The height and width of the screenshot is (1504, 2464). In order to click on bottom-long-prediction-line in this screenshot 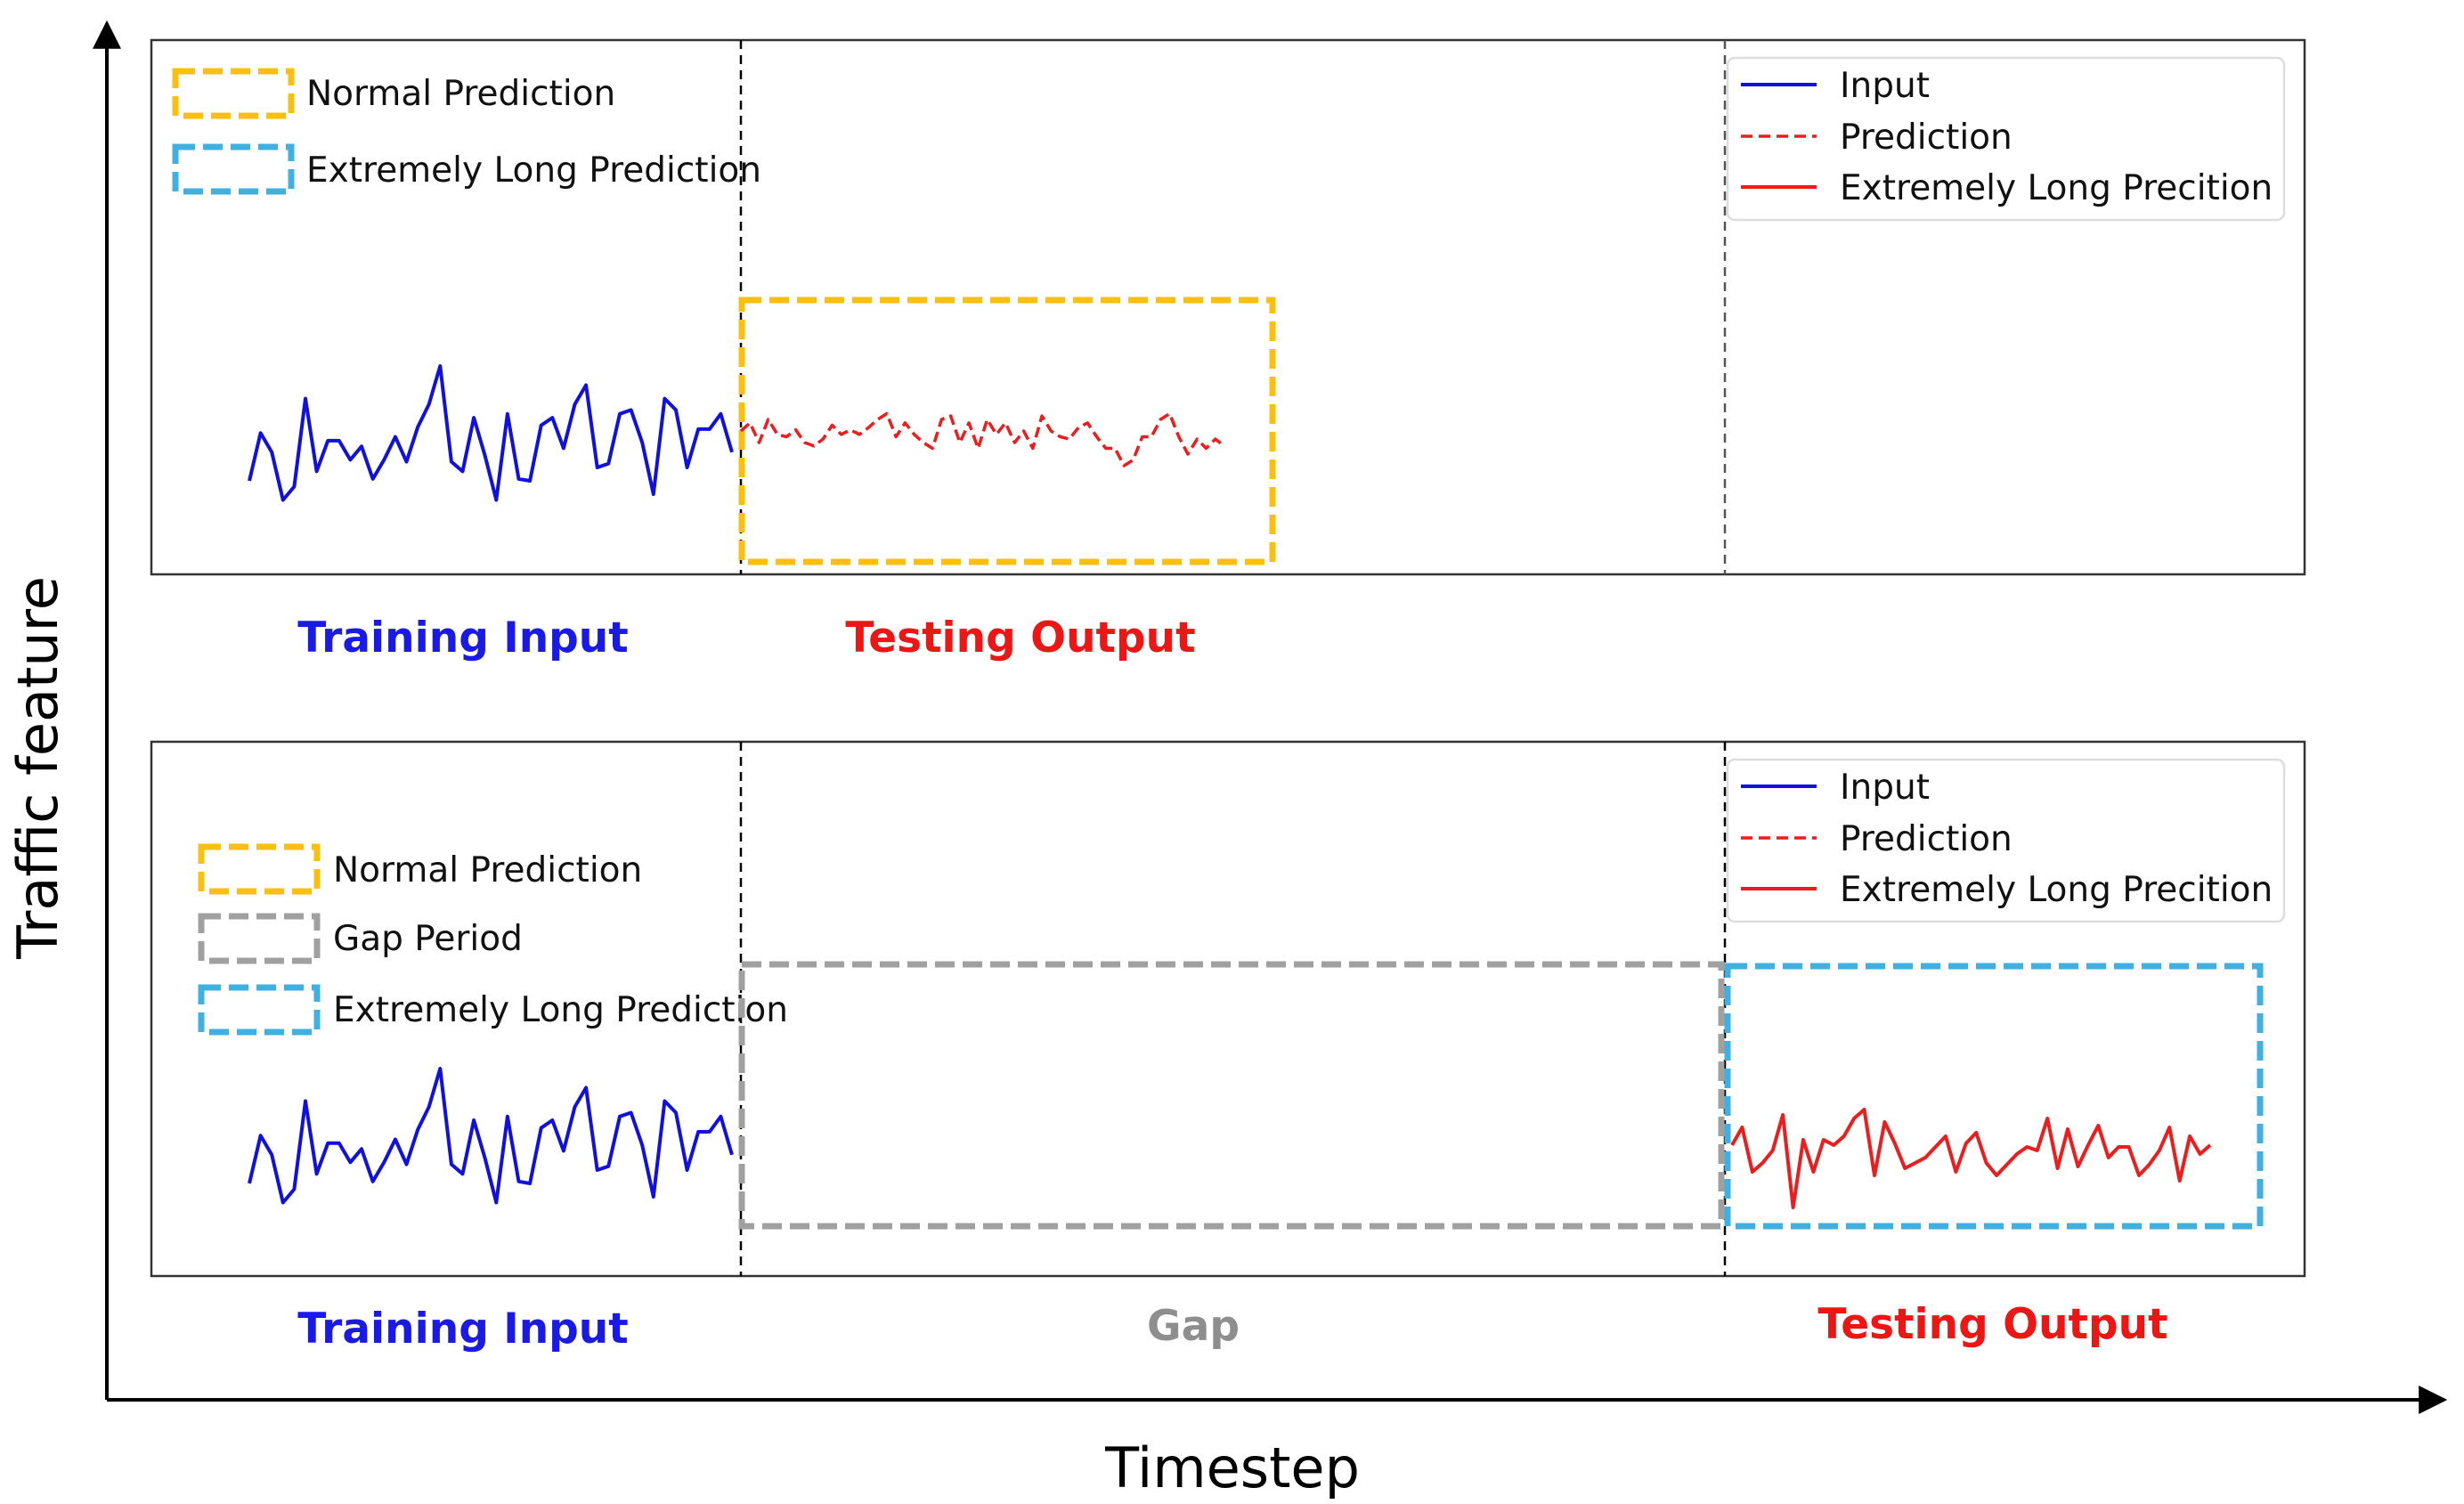, I will do `click(1971, 1159)`.